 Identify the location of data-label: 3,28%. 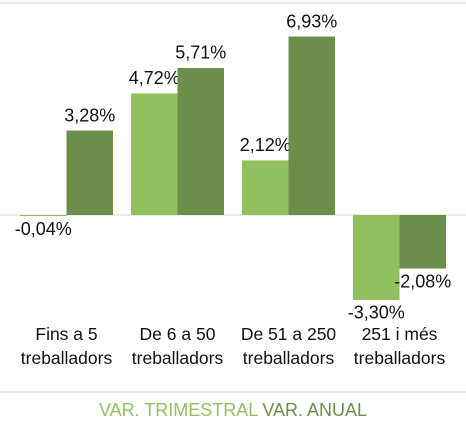
(89, 115).